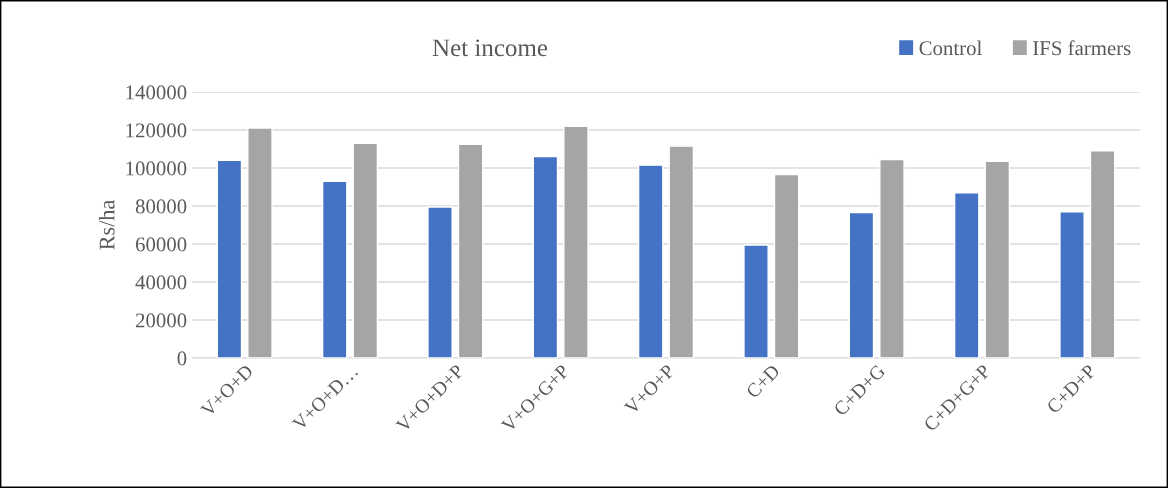 This screenshot has height=488, width=1168. What do you see at coordinates (156, 130) in the screenshot?
I see `y-tick-label: 120000` at bounding box center [156, 130].